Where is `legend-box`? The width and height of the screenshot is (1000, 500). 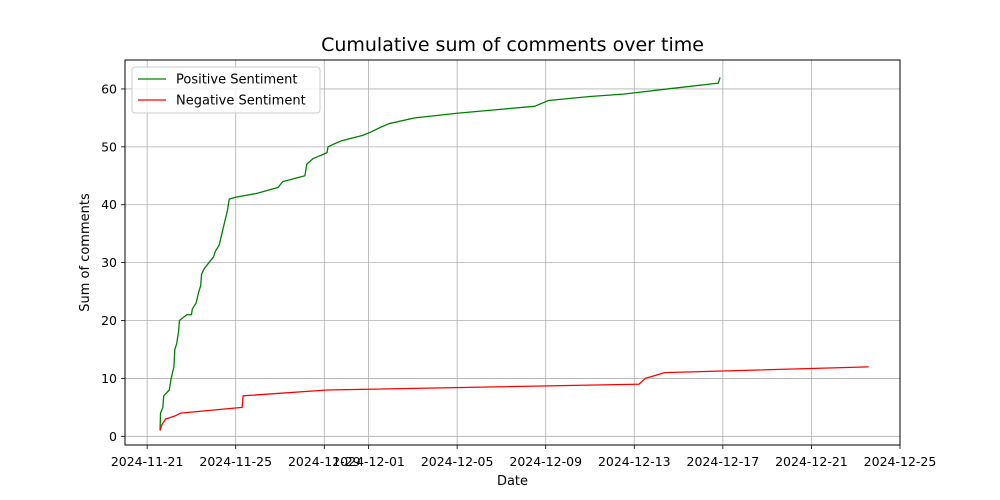 legend-box is located at coordinates (226, 90).